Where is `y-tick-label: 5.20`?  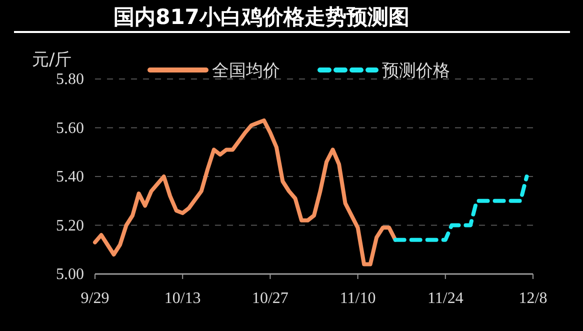
y-tick-label: 5.20 is located at coordinates (70, 225).